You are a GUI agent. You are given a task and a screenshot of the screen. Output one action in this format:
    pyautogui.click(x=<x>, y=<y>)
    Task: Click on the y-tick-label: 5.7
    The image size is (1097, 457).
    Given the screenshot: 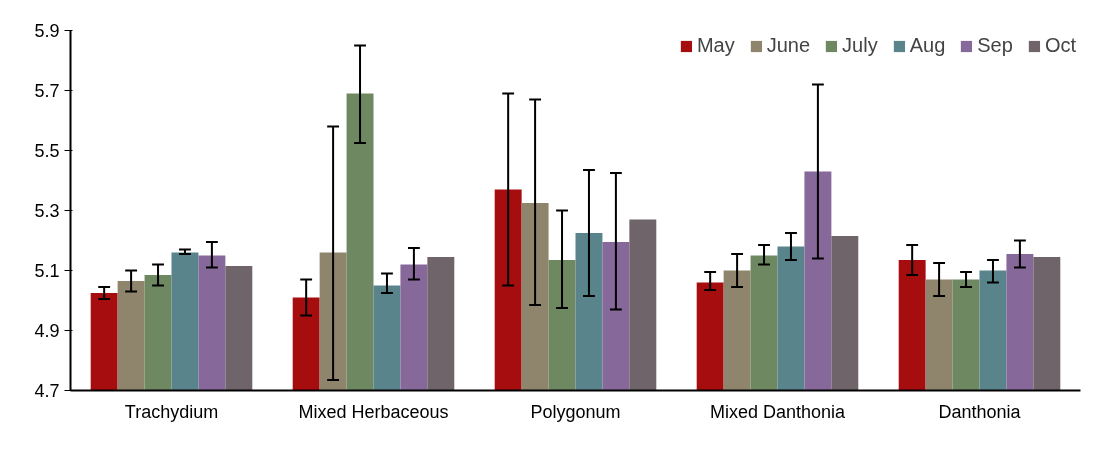 What is the action you would take?
    pyautogui.click(x=47, y=91)
    